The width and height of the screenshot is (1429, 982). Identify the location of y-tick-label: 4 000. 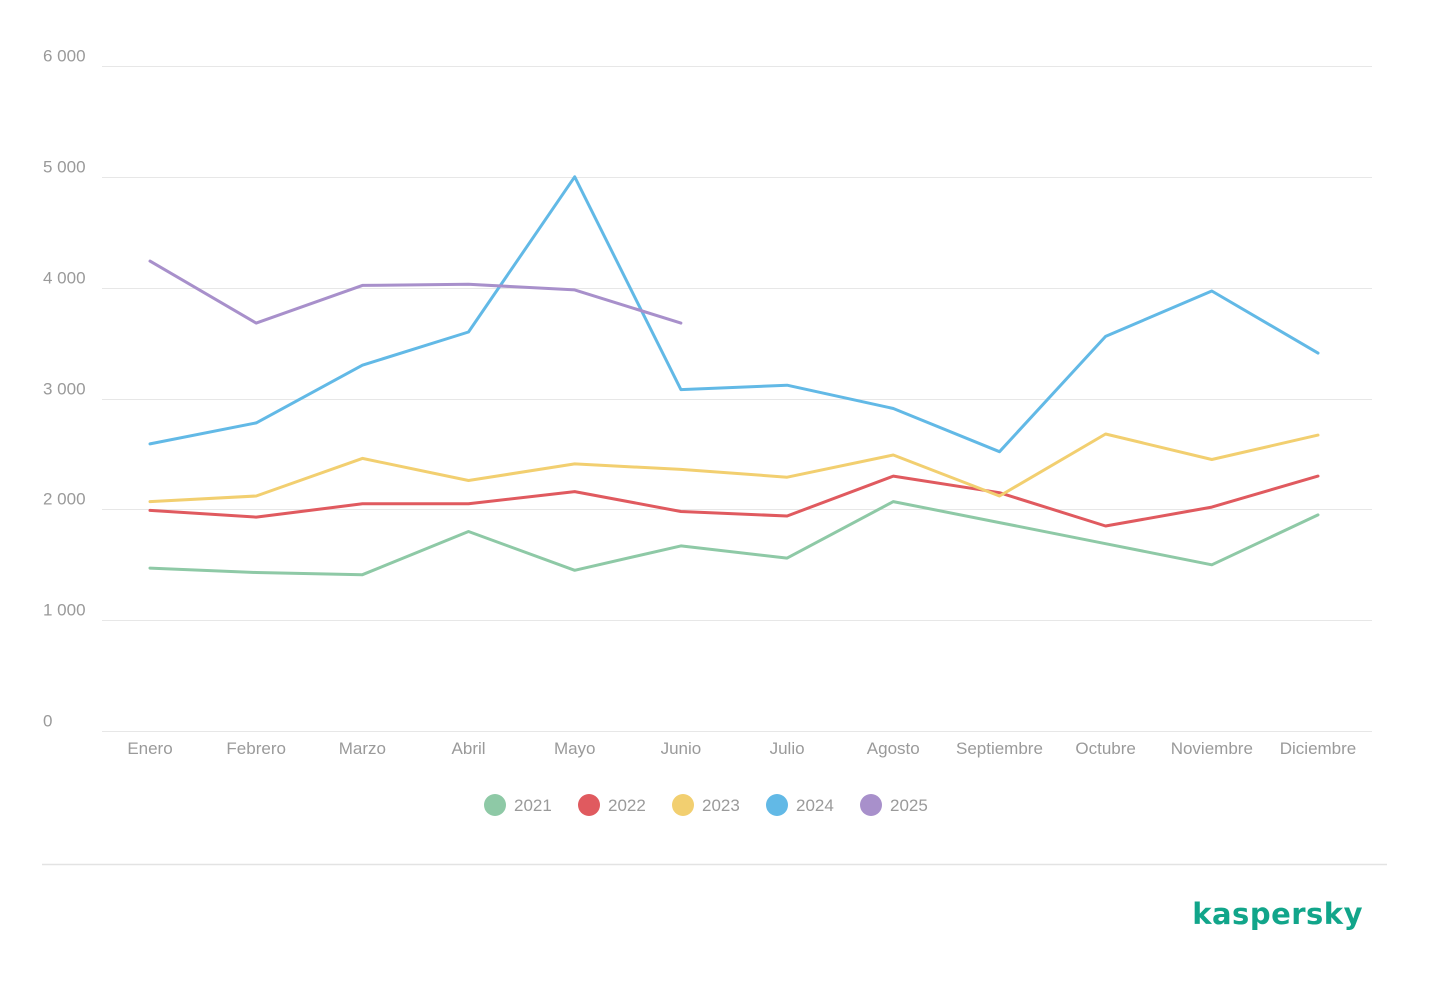
(64, 278).